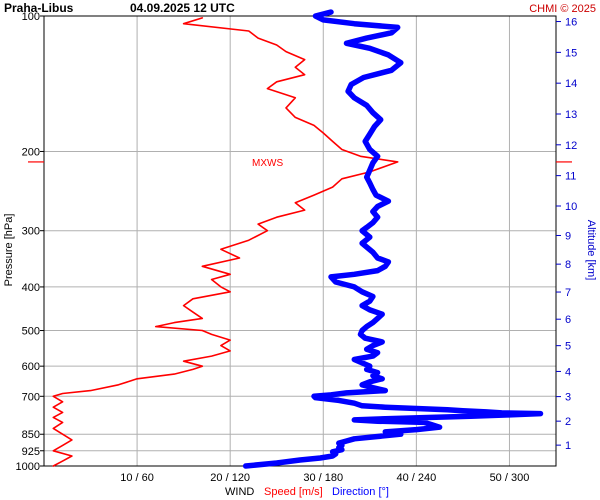 The height and width of the screenshot is (500, 600). Describe the element at coordinates (568, 347) in the screenshot. I see `altitude-tick-label: 5` at that location.